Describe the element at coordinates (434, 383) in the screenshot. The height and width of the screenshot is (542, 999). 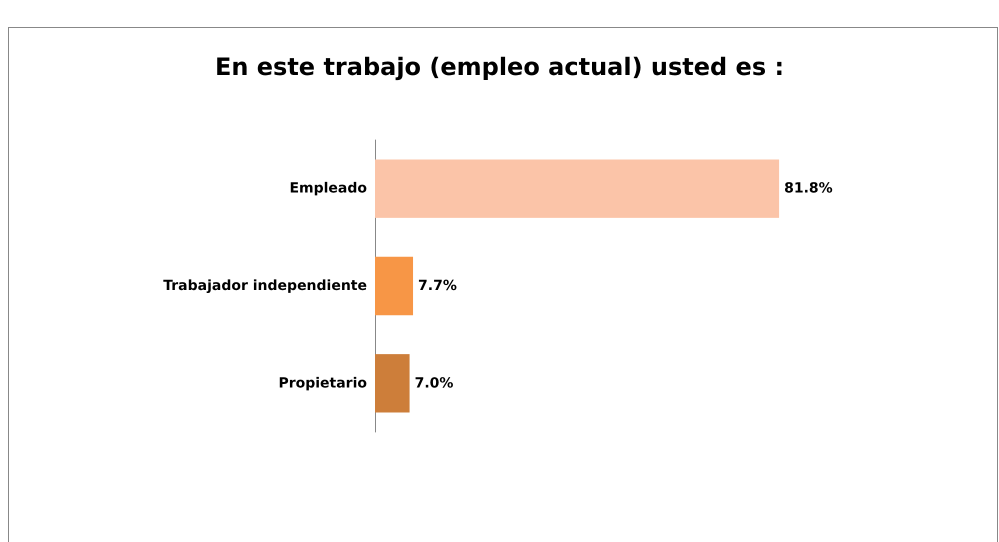
I see `data-label: 7.0%` at that location.